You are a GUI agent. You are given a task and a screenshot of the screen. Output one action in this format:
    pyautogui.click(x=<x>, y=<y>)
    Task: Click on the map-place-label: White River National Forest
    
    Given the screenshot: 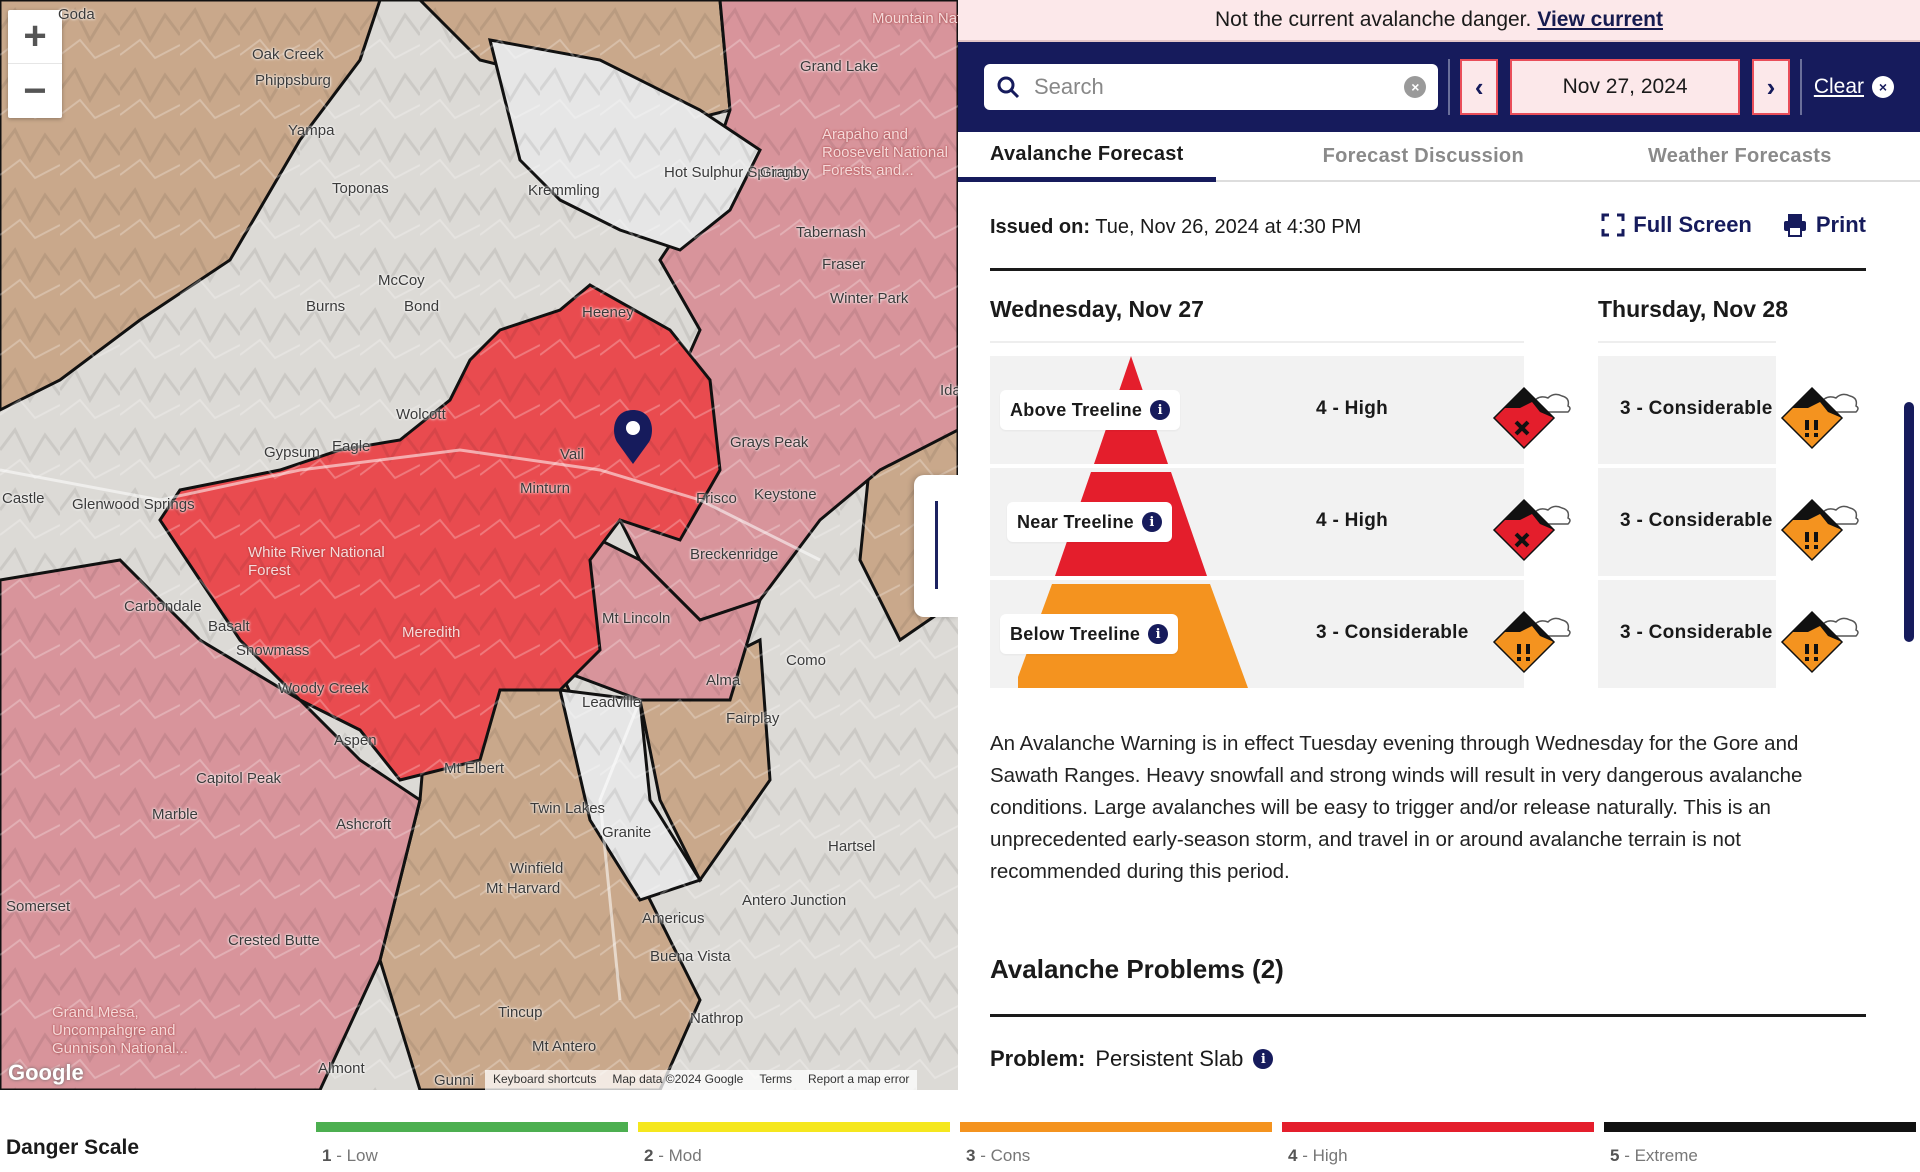 What is the action you would take?
    pyautogui.click(x=316, y=561)
    